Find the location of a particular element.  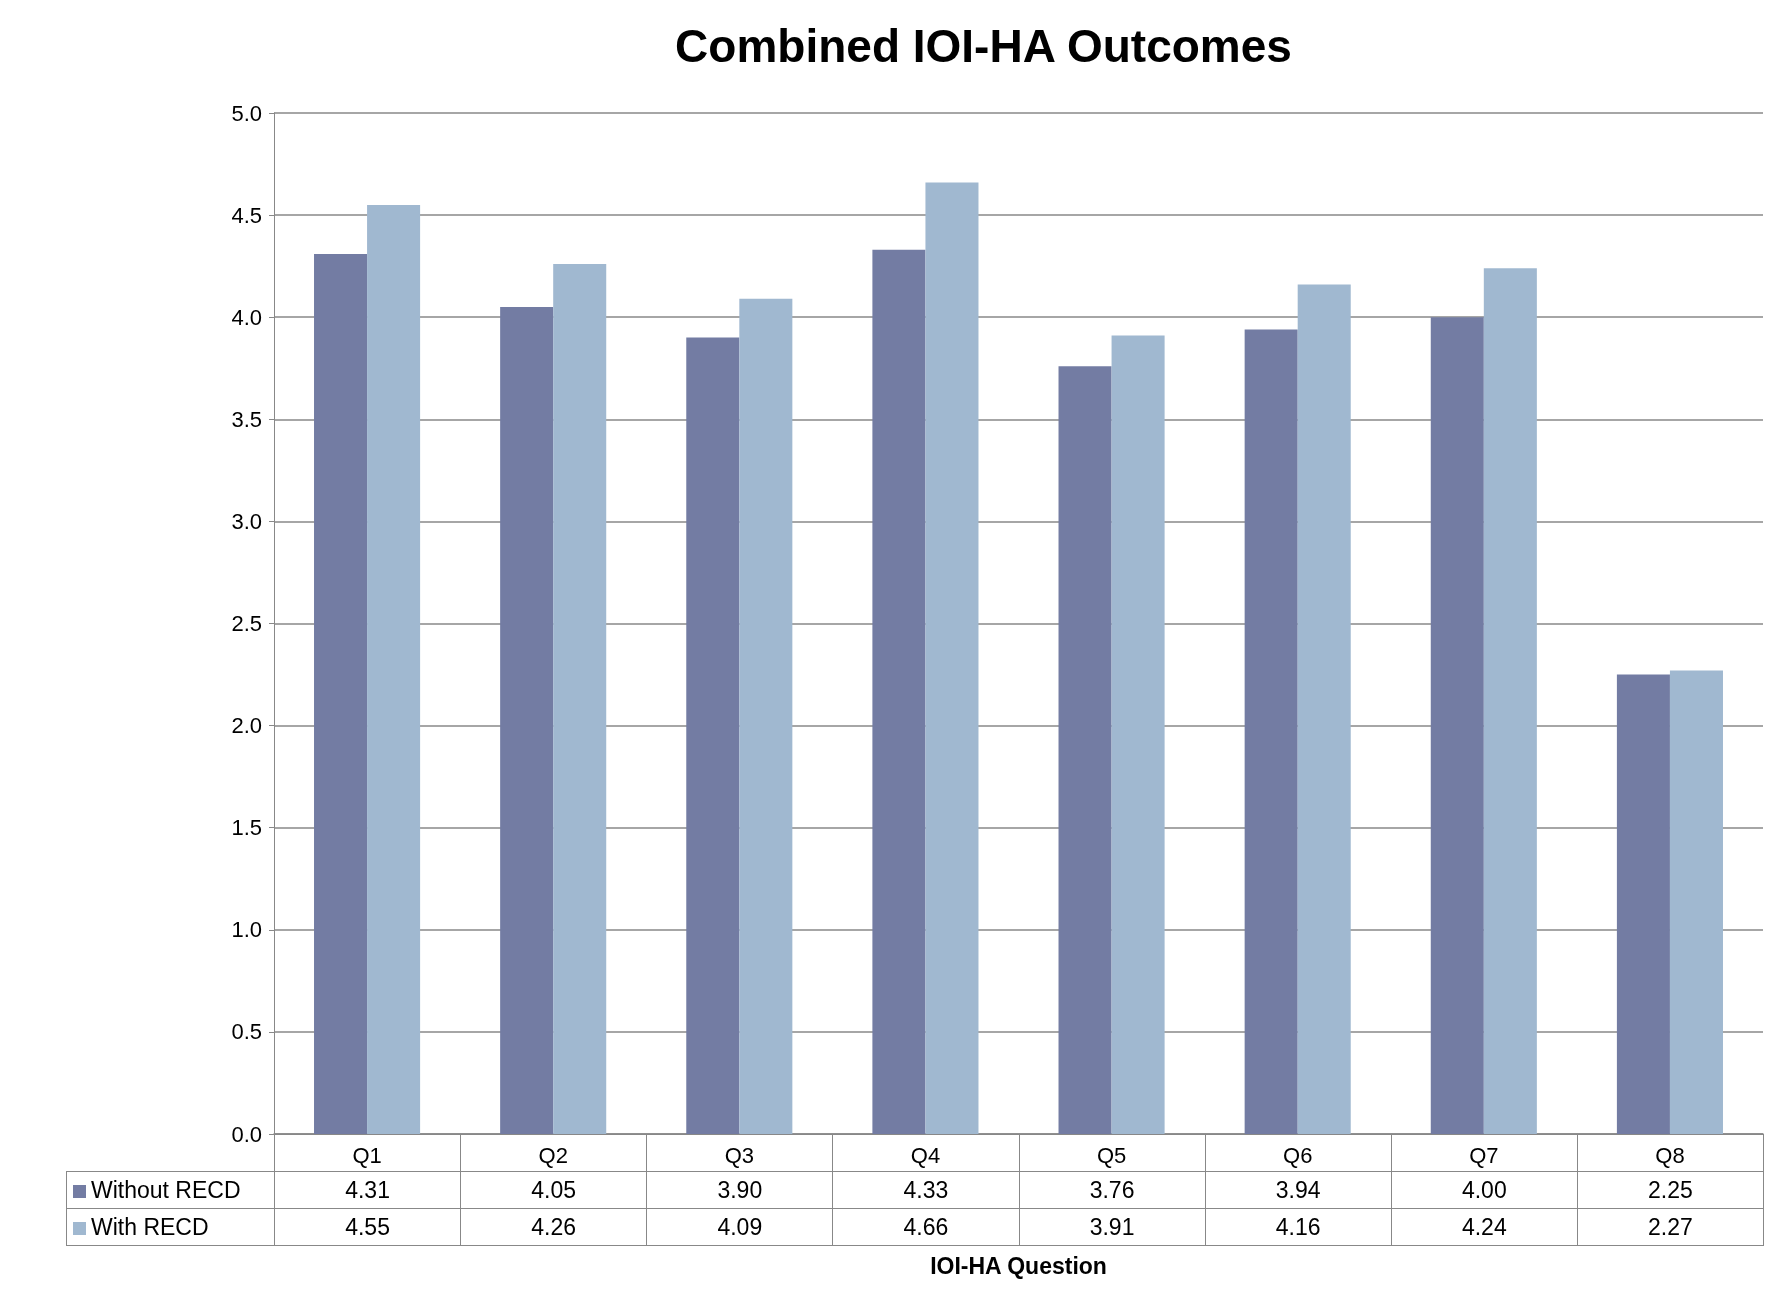

data-label: 4.16 is located at coordinates (1298, 1227).